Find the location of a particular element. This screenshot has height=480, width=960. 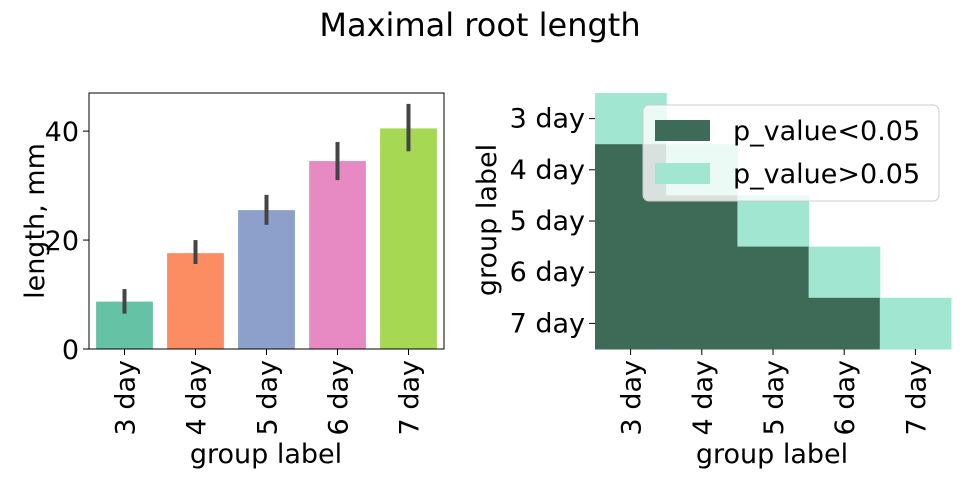

heatmap-ylabel: group label is located at coordinates (487, 220).